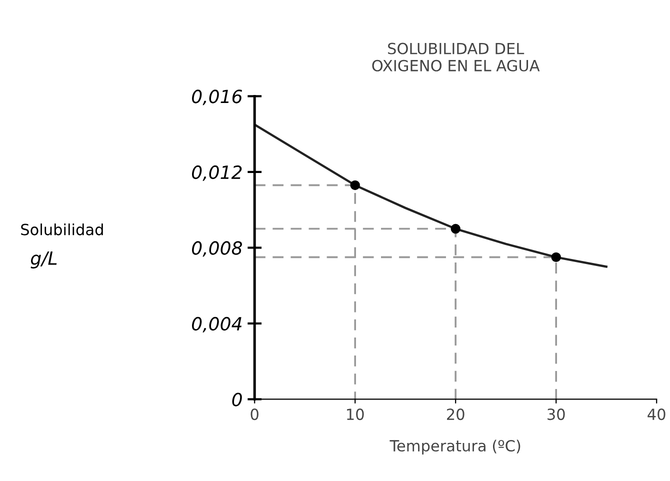  I want to click on text: Solubilidad, so click(62, 229).